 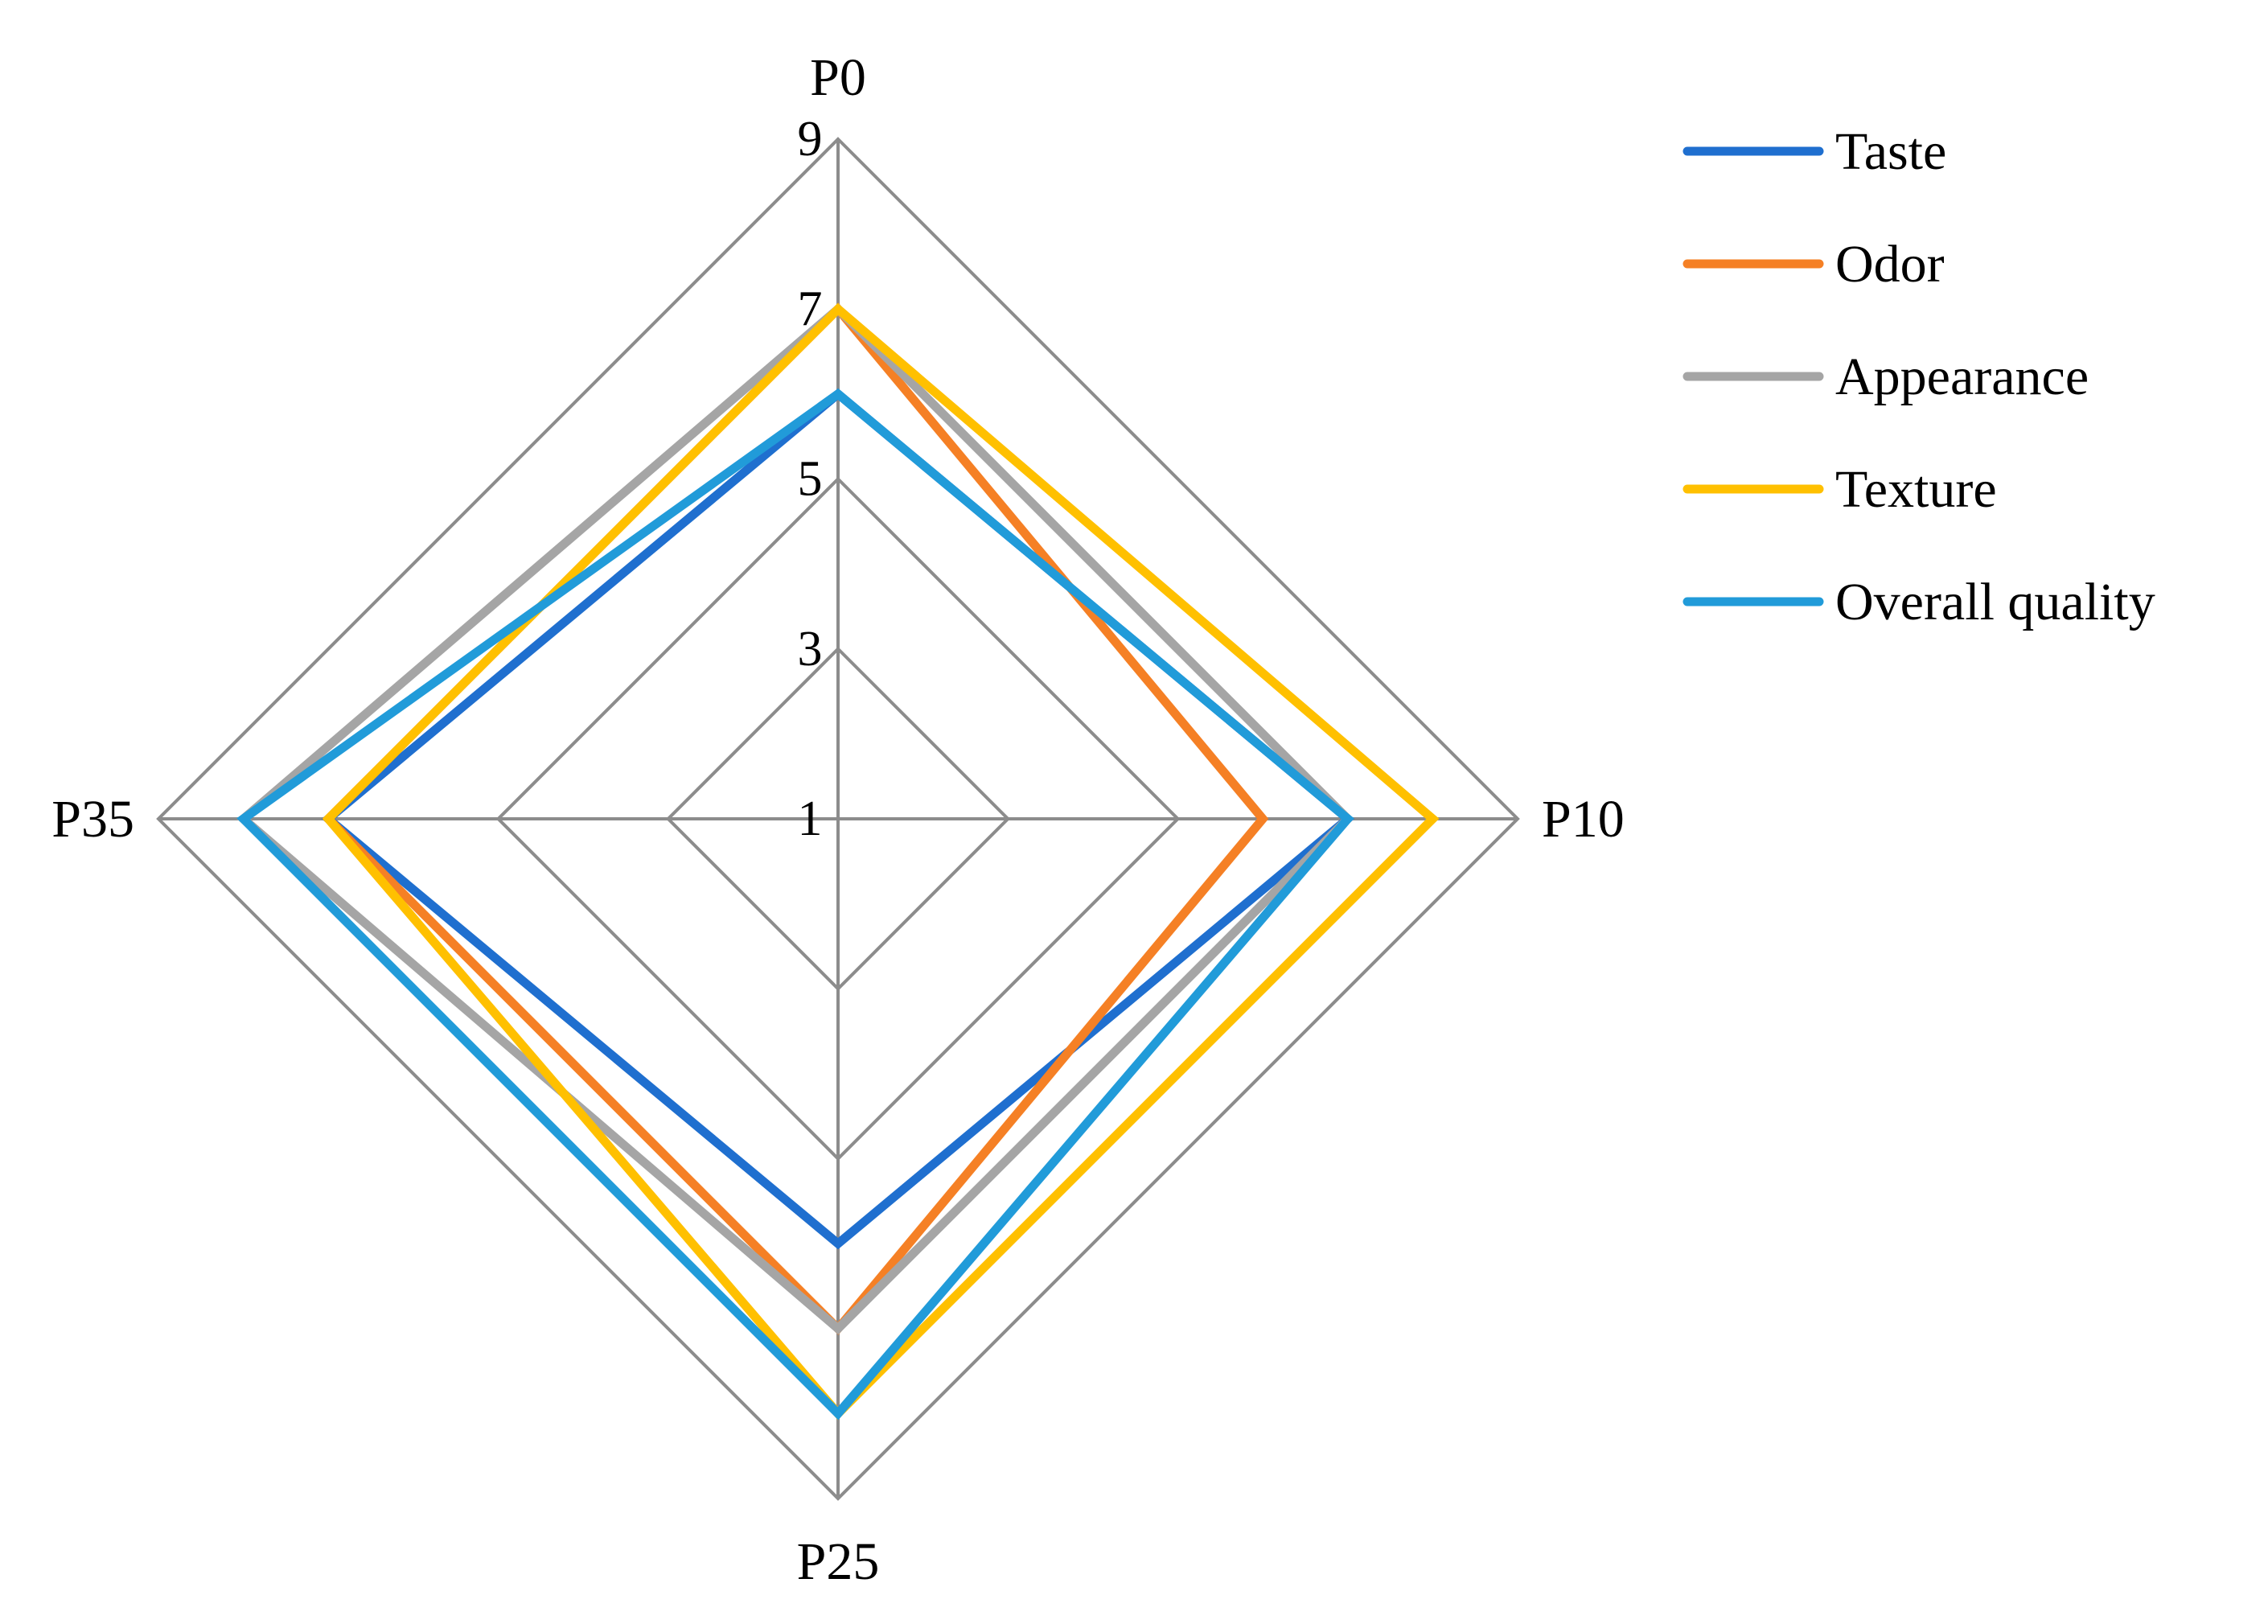 I want to click on axis-label-p0: P0, so click(x=838, y=78).